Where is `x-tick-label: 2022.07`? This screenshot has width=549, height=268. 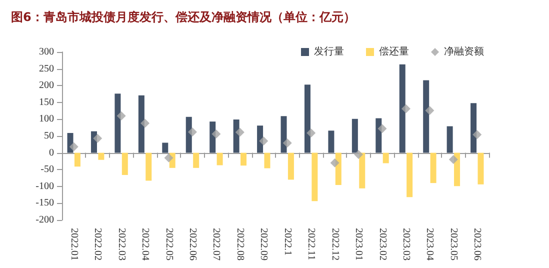 x-tick-label: 2022.07 is located at coordinates (216, 244).